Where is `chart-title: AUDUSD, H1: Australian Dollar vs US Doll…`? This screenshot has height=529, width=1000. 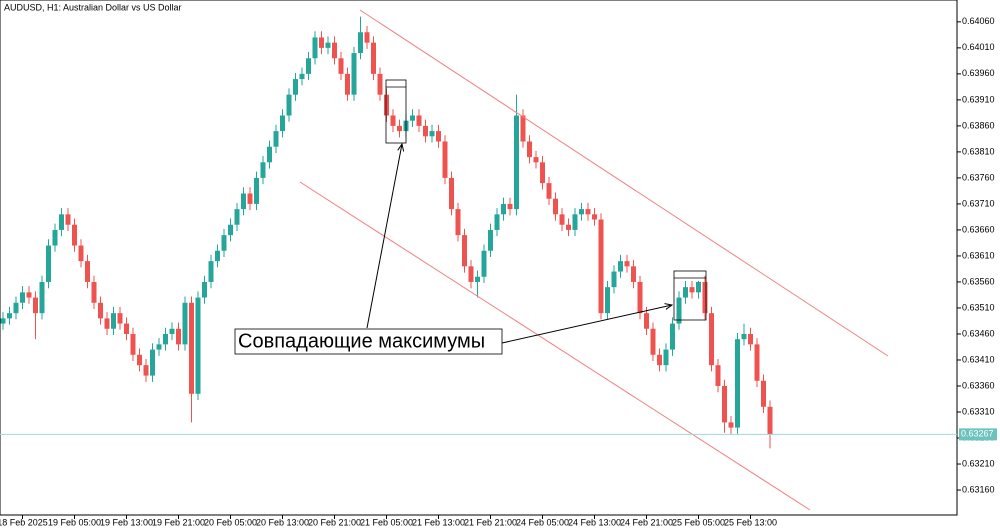
chart-title: AUDUSD, H1: Australian Dollar vs US Doll… is located at coordinates (93, 7).